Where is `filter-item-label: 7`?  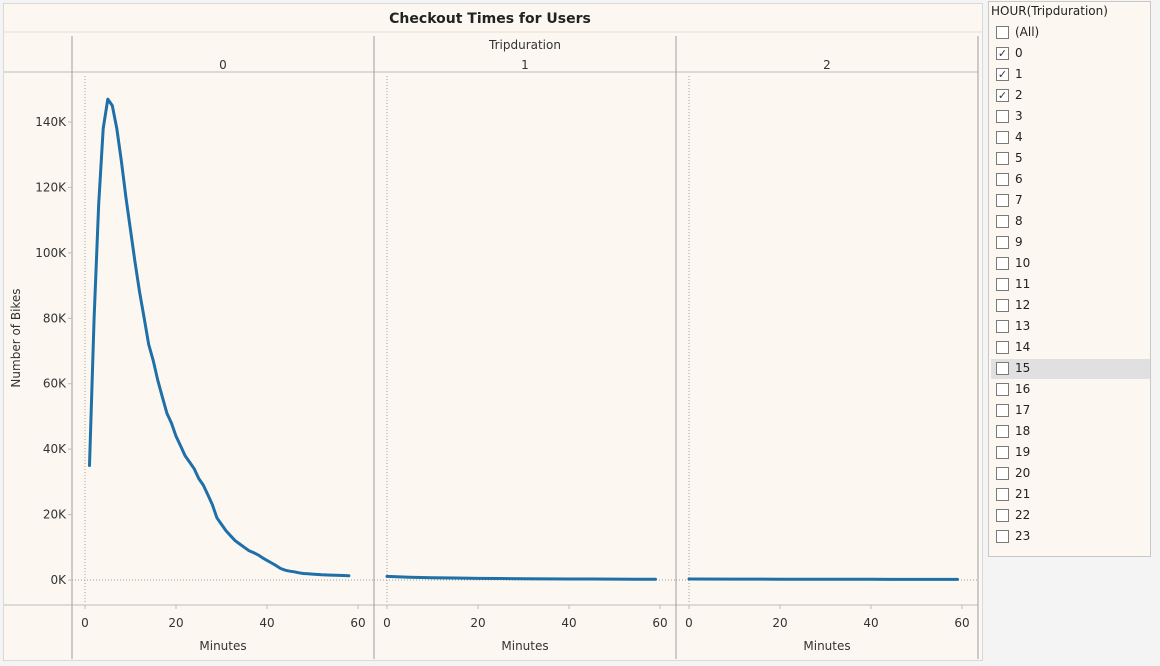
filter-item-label: 7 is located at coordinates (1019, 200).